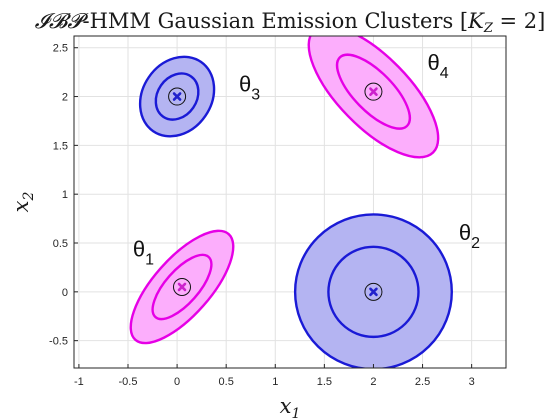 This screenshot has width=560, height=420. What do you see at coordinates (275, 382) in the screenshot?
I see `x-tick-label: 1` at bounding box center [275, 382].